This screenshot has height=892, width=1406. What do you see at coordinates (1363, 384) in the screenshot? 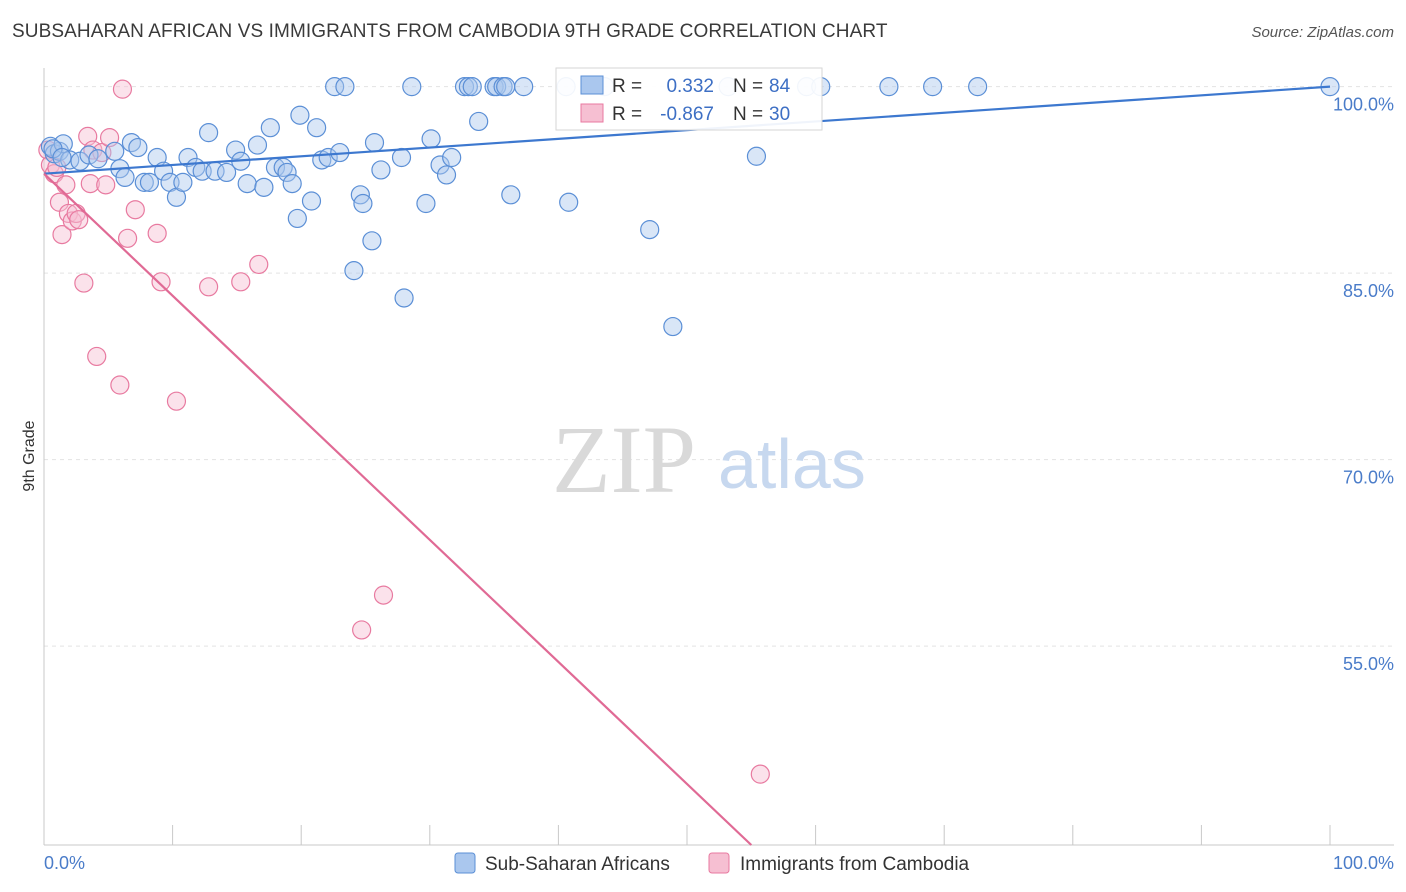
I see `y-tick-labels: 100.0% 85.0% 70.0% 55.0%` at bounding box center [1363, 384].